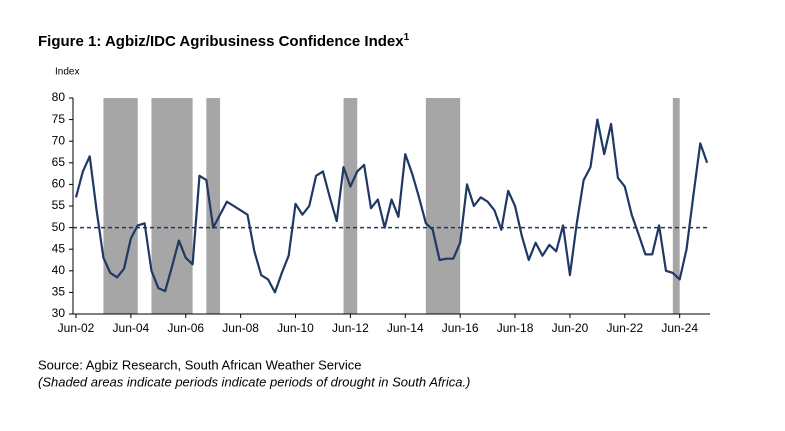 This screenshot has width=785, height=431. I want to click on y-tick-label: 65, so click(59, 162).